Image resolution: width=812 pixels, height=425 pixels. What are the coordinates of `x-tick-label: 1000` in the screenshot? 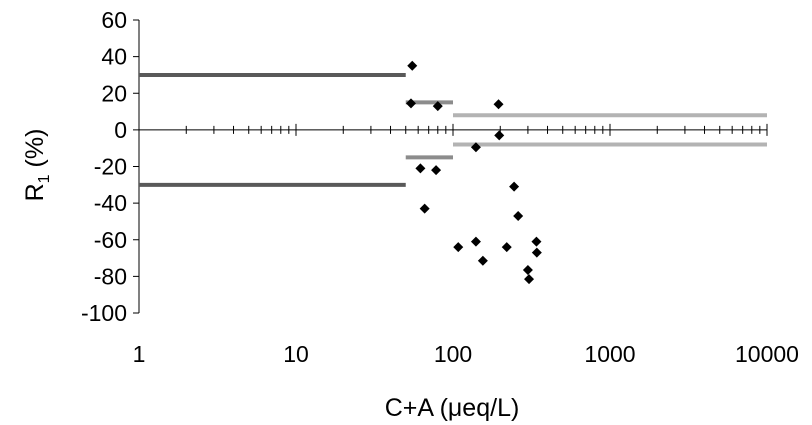 It's located at (609, 354).